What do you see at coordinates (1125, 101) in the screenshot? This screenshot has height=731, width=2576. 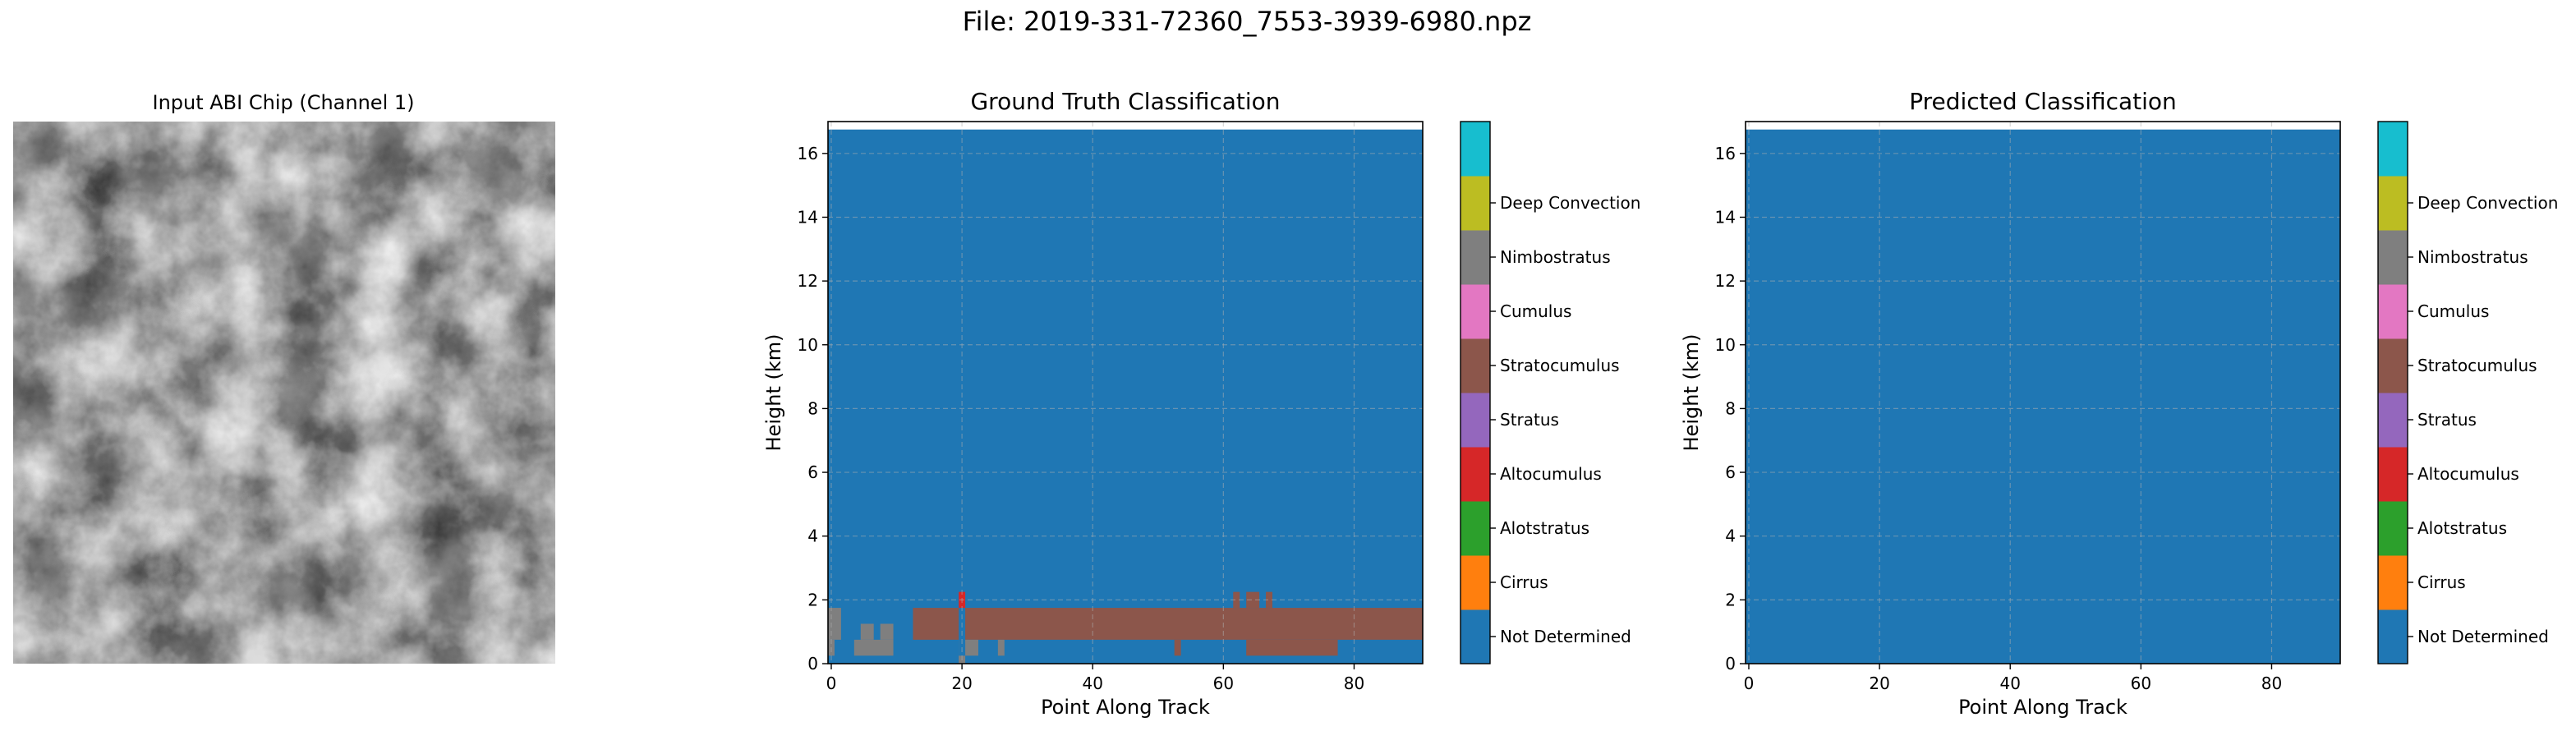 I see `chart-title: Ground Truth Classification` at bounding box center [1125, 101].